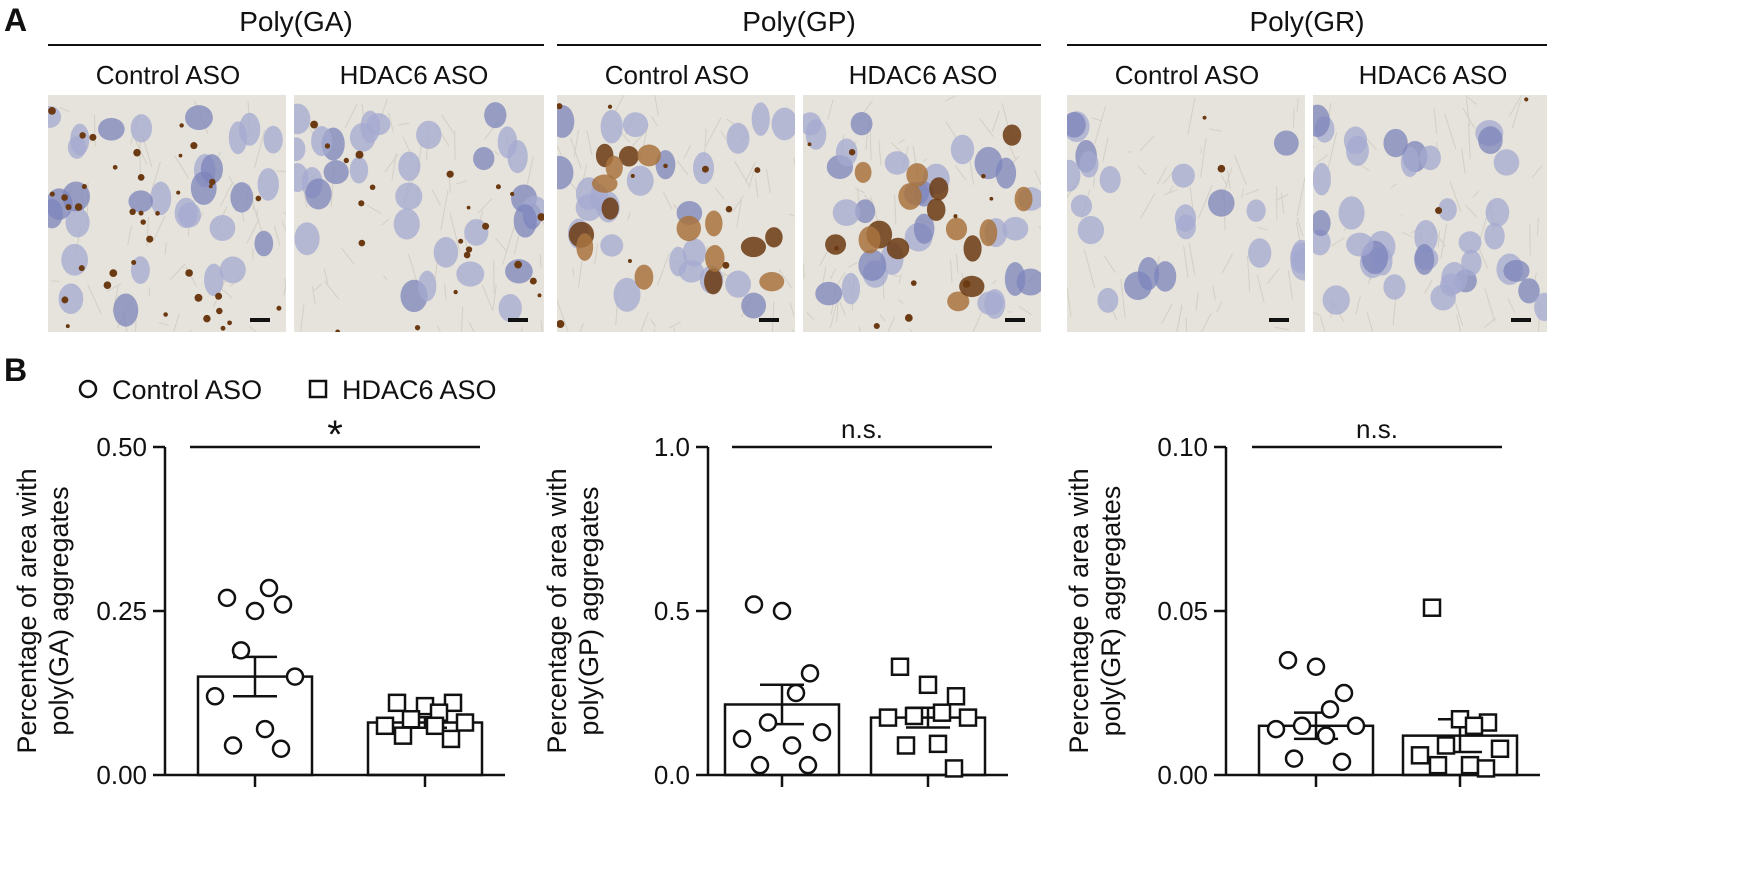 The height and width of the screenshot is (883, 1748). I want to click on micrograph-poly-gp-hdac6, so click(922, 213).